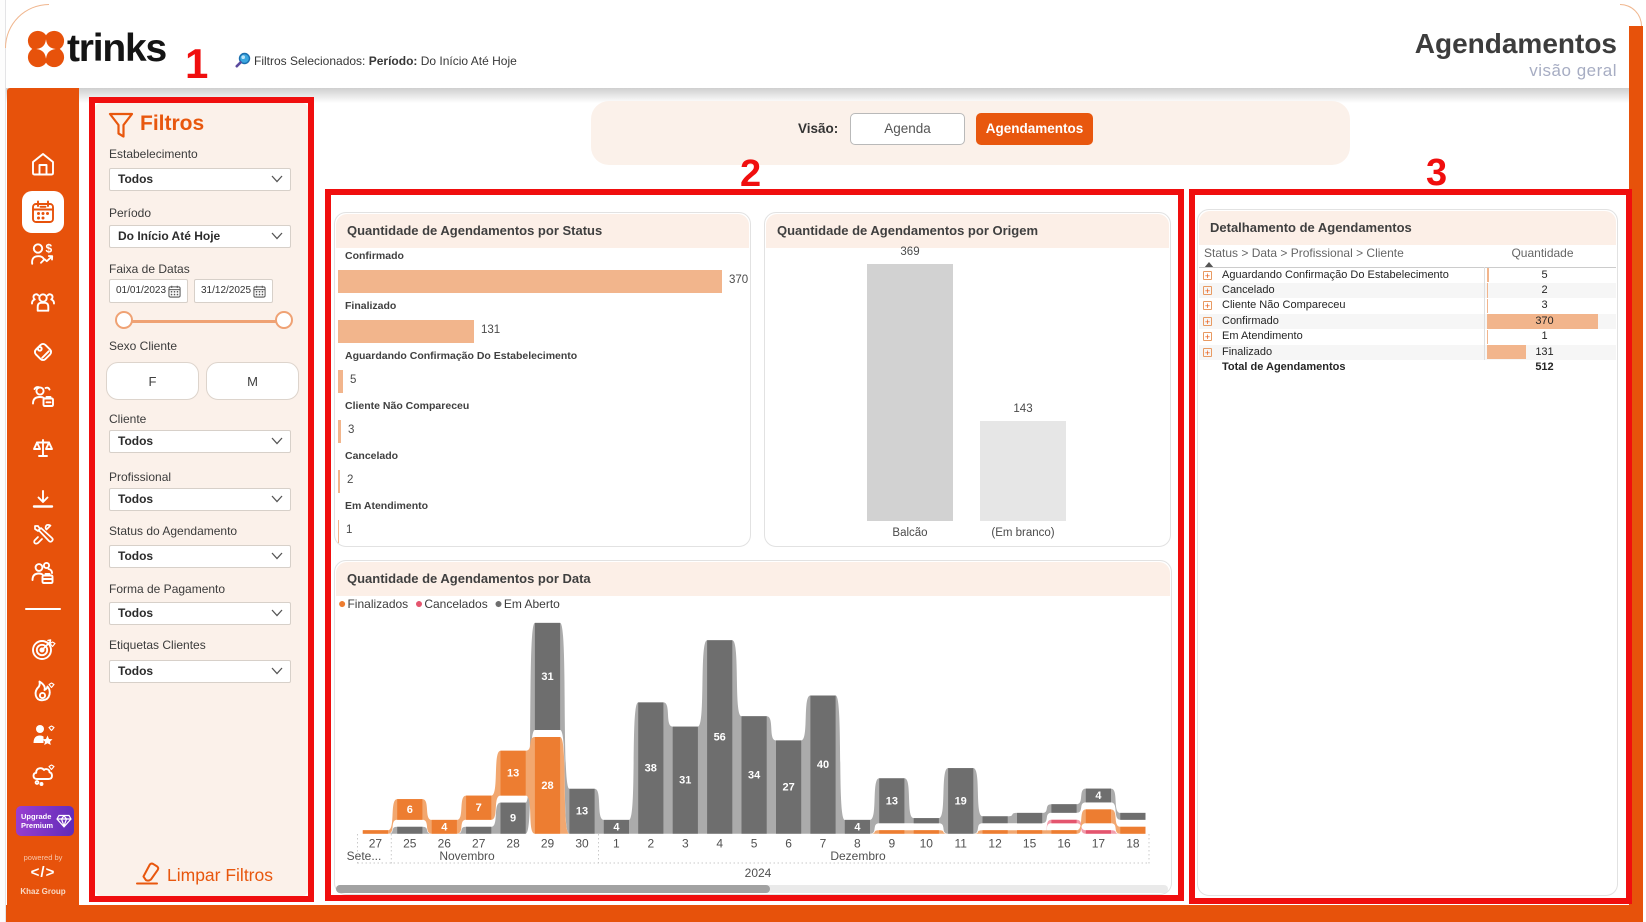  Describe the element at coordinates (616, 844) in the screenshot. I see `svg-text: 1` at that location.